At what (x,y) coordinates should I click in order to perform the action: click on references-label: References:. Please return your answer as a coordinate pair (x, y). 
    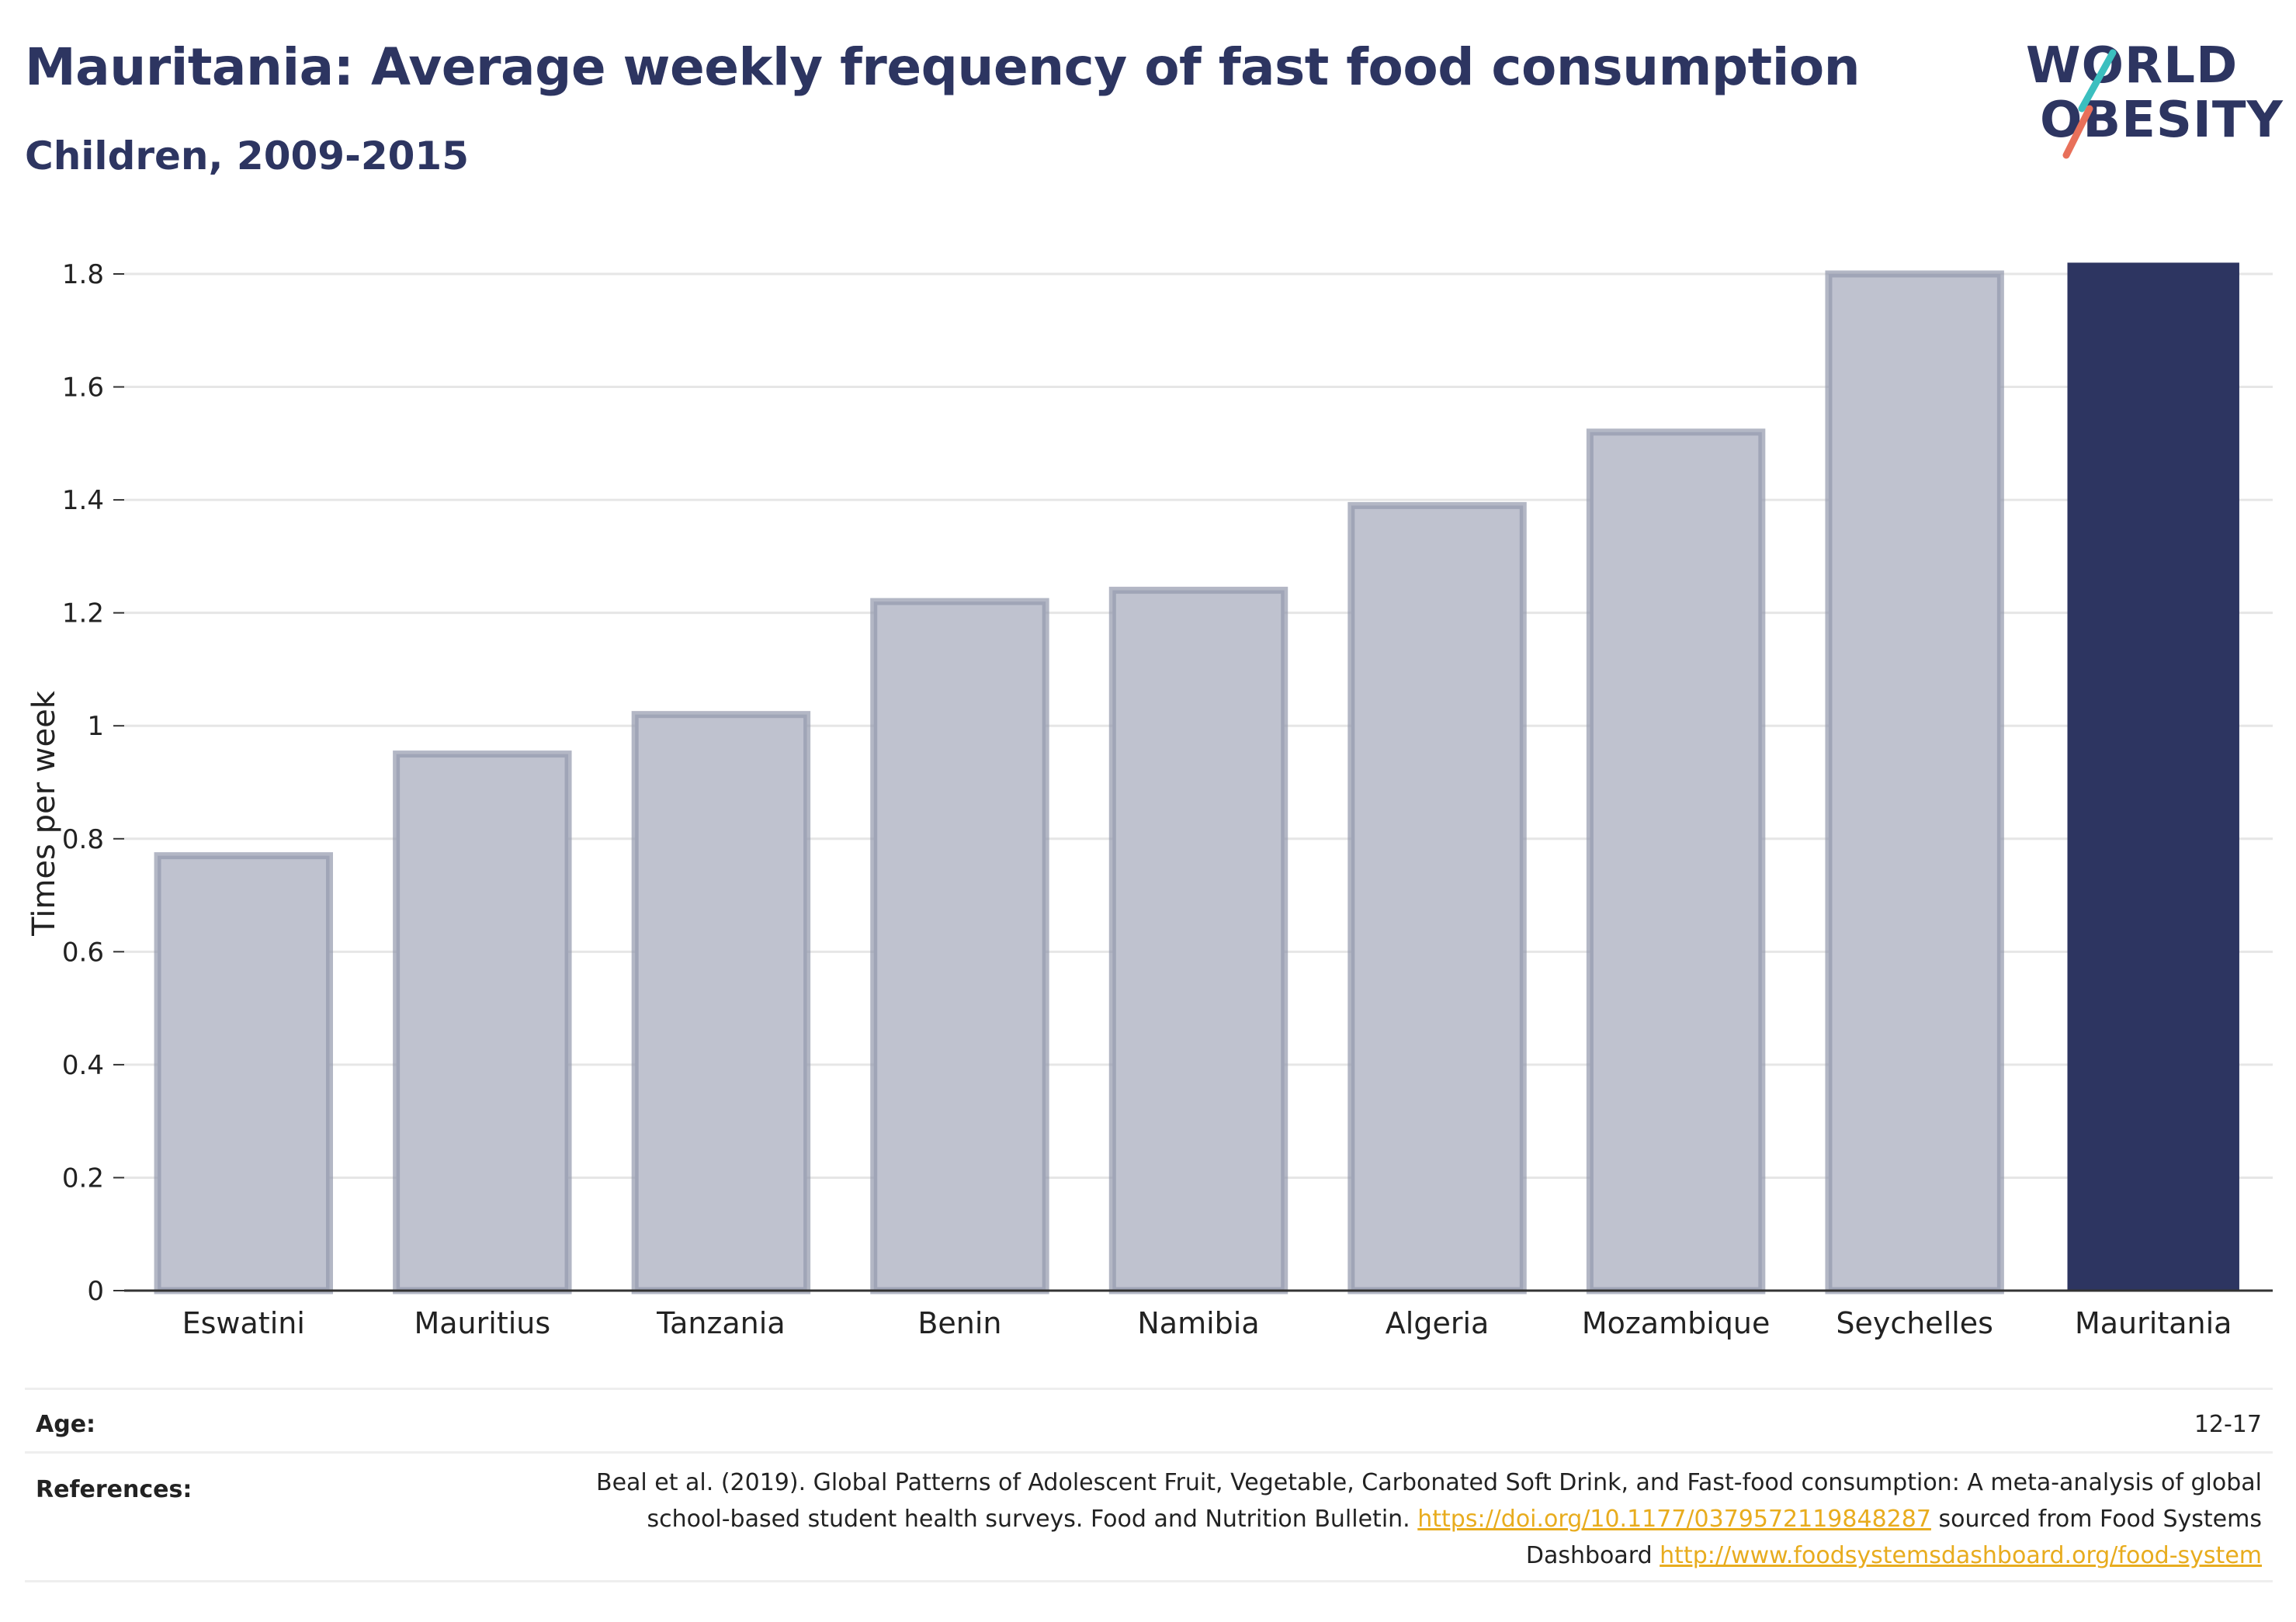
    Looking at the image, I should click on (114, 1489).